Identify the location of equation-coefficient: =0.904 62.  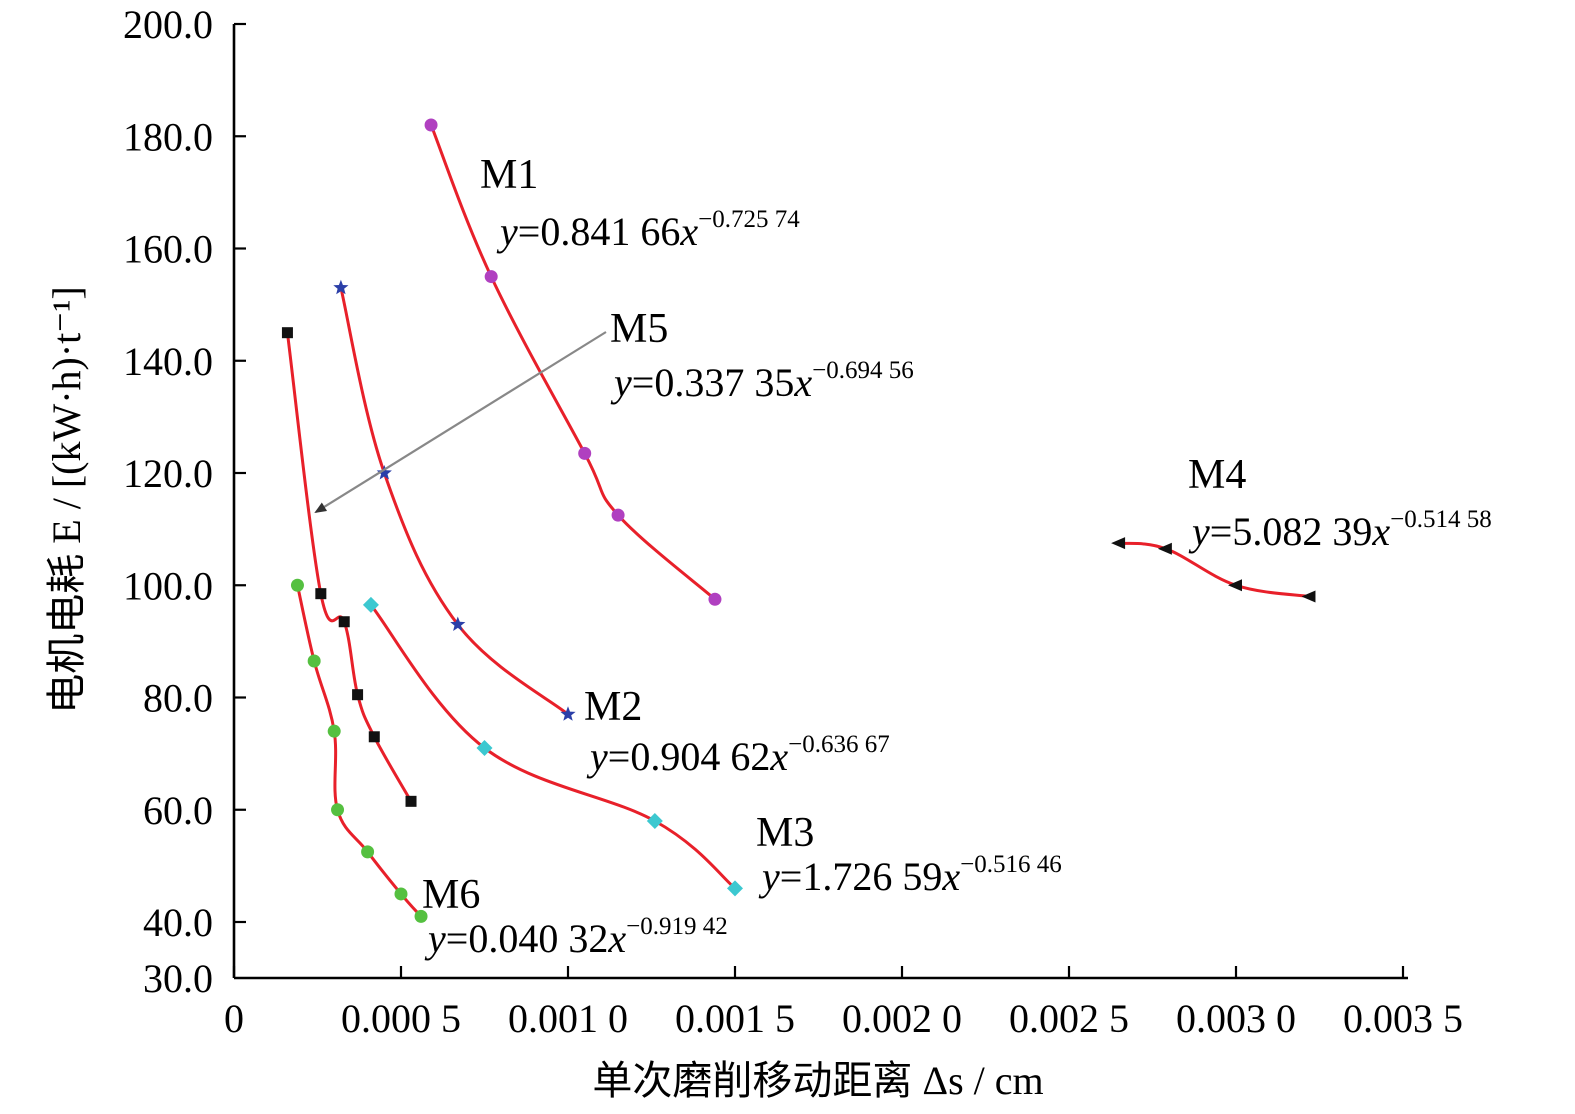
(689, 756).